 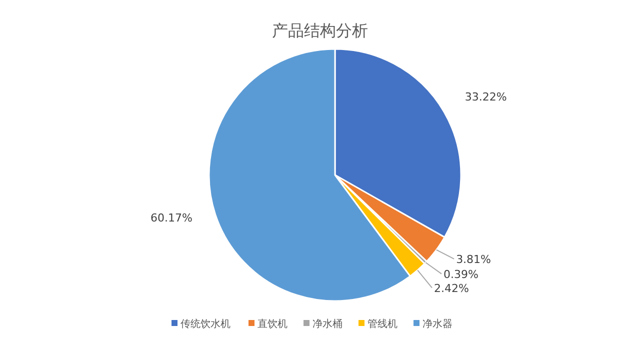 I want to click on data-label: 60.17%, so click(x=171, y=217).